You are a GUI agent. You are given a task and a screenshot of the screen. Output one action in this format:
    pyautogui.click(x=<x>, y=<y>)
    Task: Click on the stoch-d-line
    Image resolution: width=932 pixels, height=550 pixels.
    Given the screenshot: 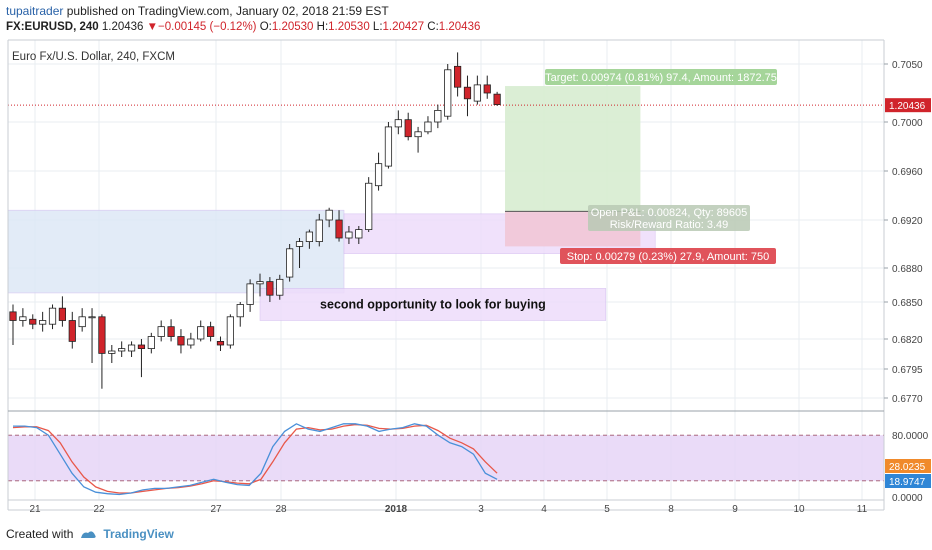 What is the action you would take?
    pyautogui.click(x=255, y=458)
    